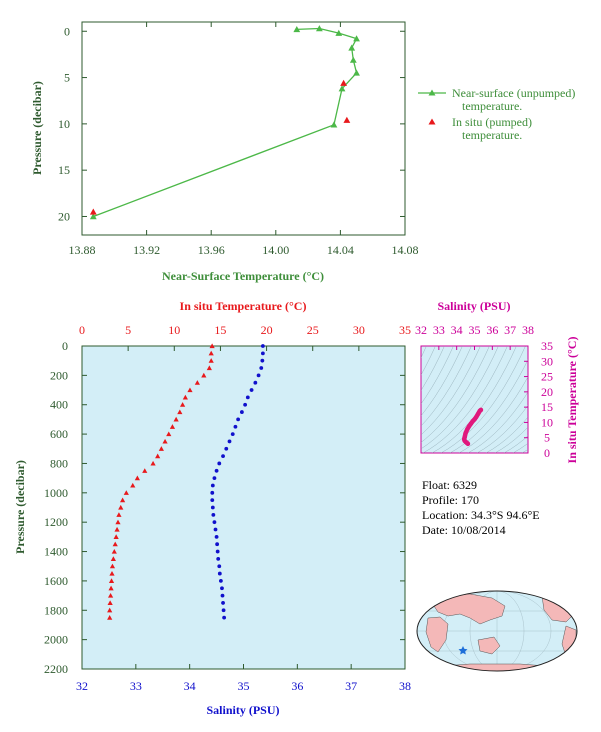 The width and height of the screenshot is (601, 732). What do you see at coordinates (56, 669) in the screenshot?
I see `y-tick-label: 2200` at bounding box center [56, 669].